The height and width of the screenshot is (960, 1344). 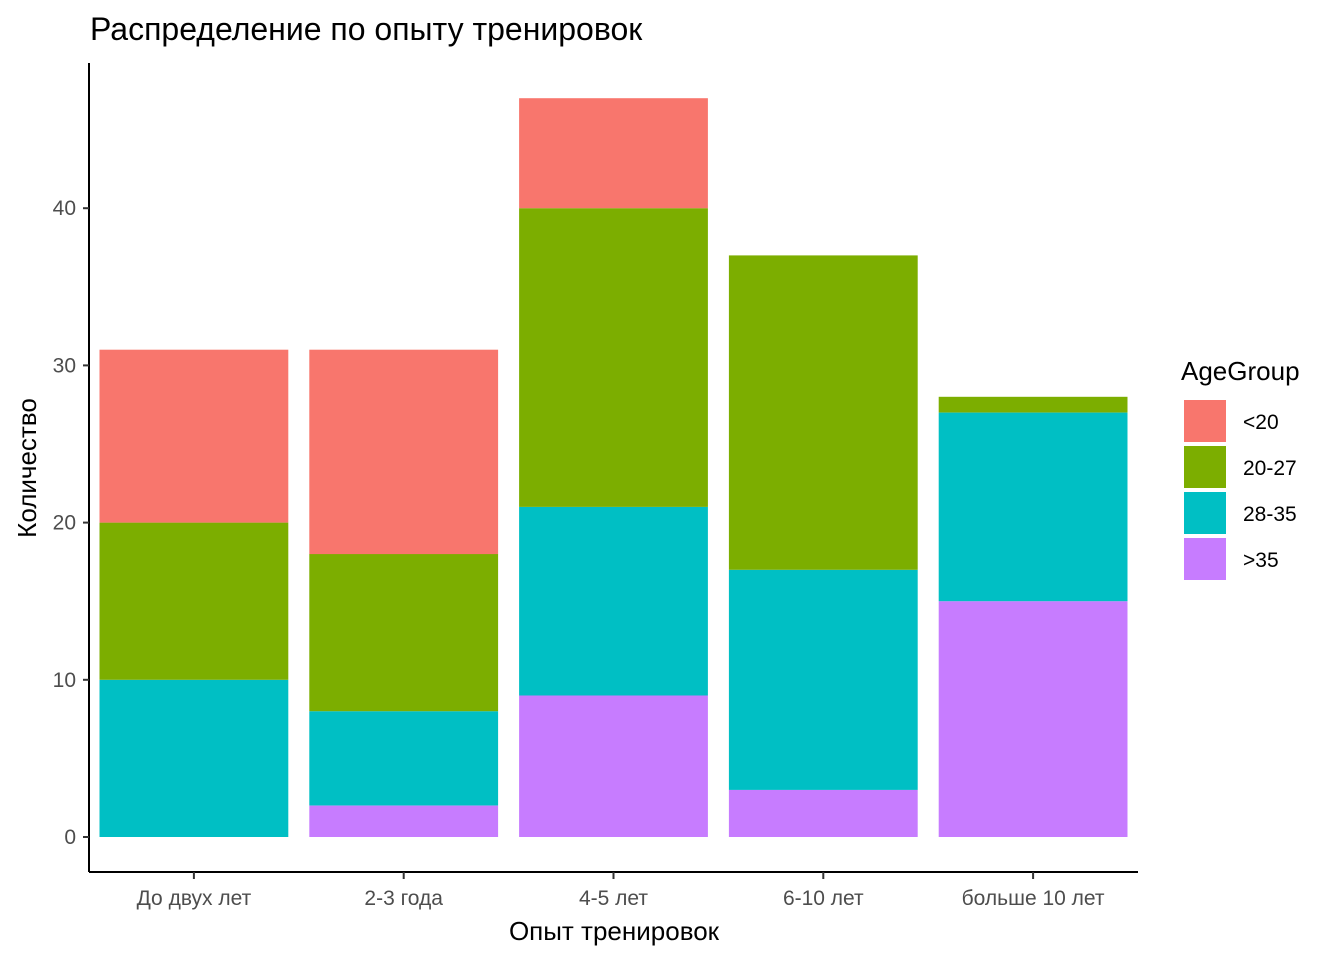 What do you see at coordinates (404, 452) in the screenshot?
I see `bar-segment-2-lt20` at bounding box center [404, 452].